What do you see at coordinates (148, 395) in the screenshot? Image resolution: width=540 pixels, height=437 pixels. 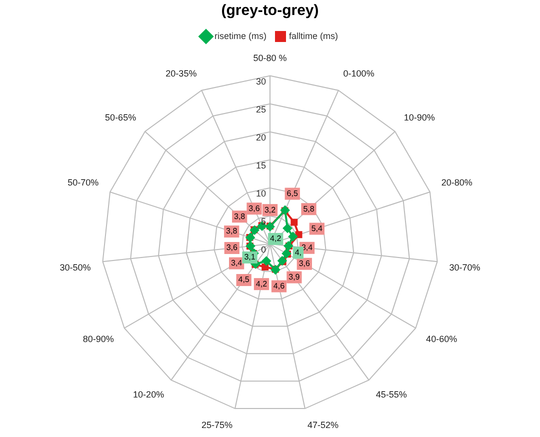 I see `spoke-label: 10-20%` at bounding box center [148, 395].